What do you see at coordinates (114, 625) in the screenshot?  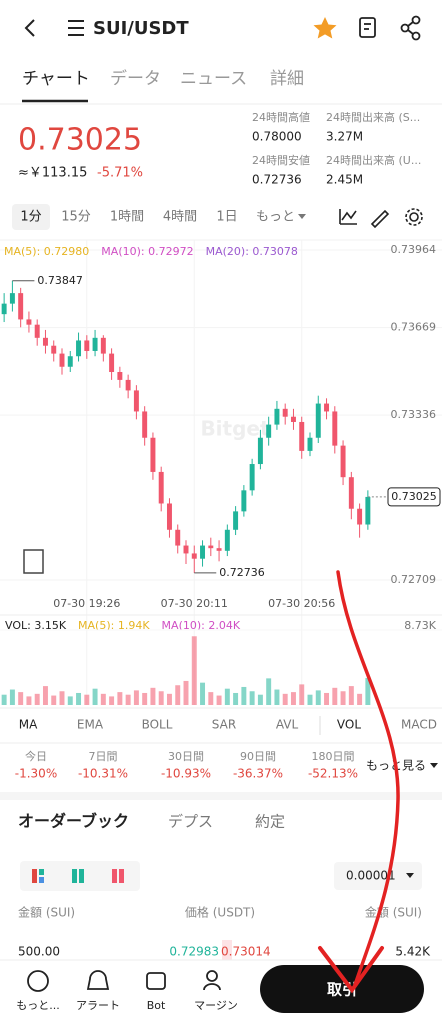 I see `volume-label: MA(5): 1.94K` at bounding box center [114, 625].